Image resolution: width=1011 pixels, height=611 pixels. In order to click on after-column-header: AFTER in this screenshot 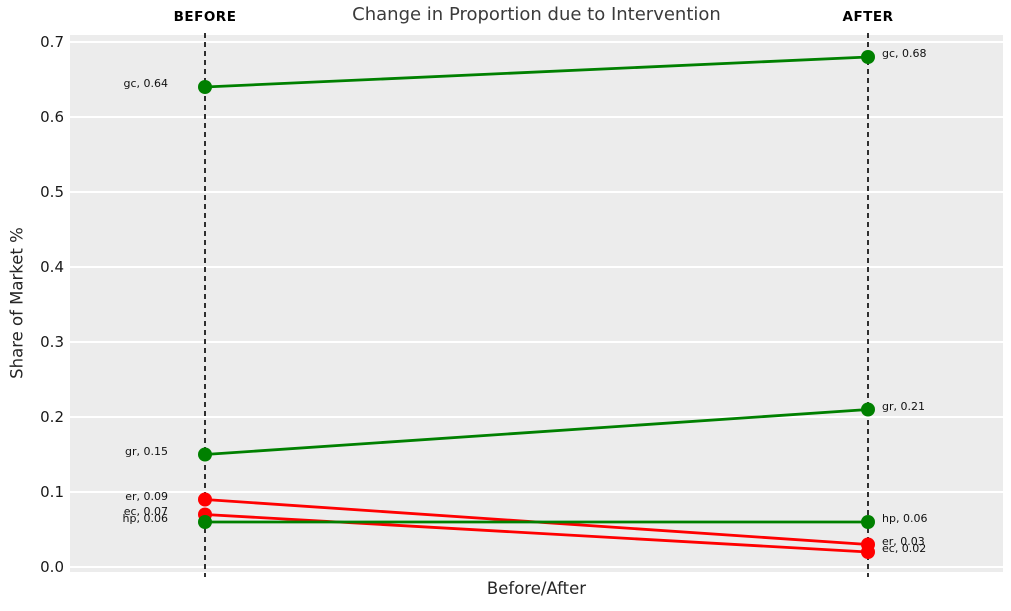, I will do `click(868, 17)`.